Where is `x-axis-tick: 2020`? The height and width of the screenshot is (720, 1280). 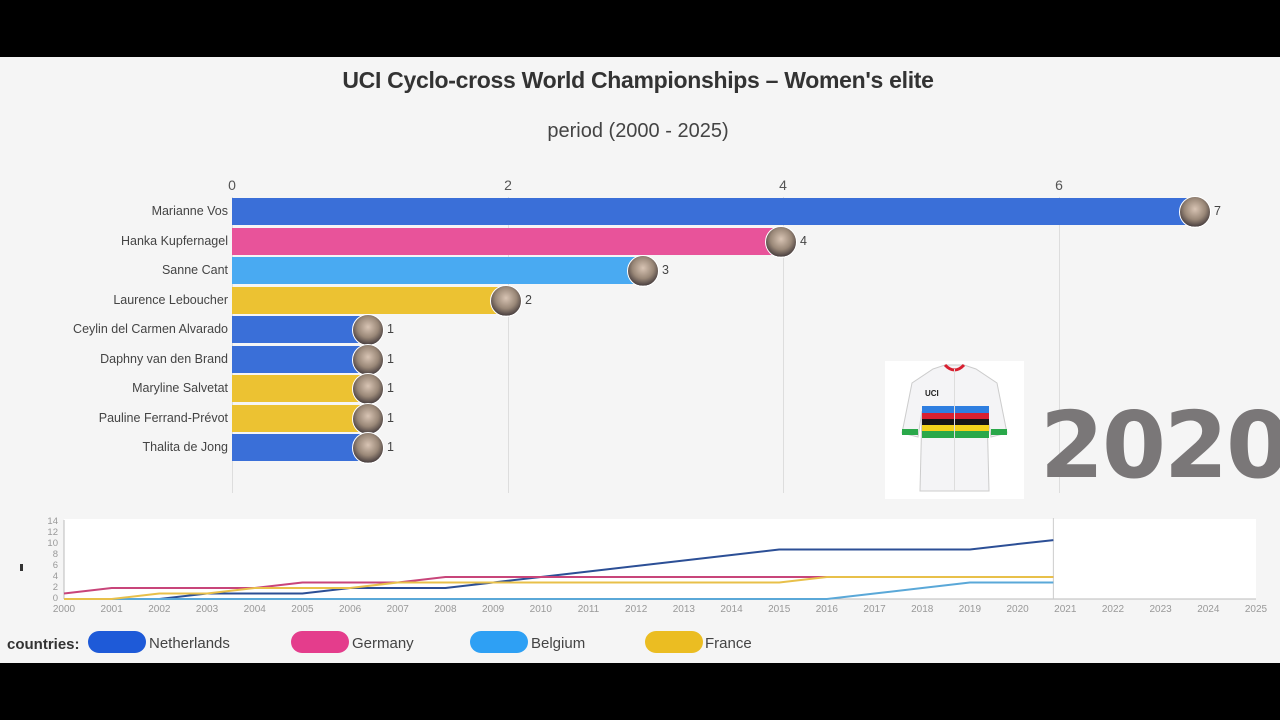 x-axis-tick: 2020 is located at coordinates (1017, 609).